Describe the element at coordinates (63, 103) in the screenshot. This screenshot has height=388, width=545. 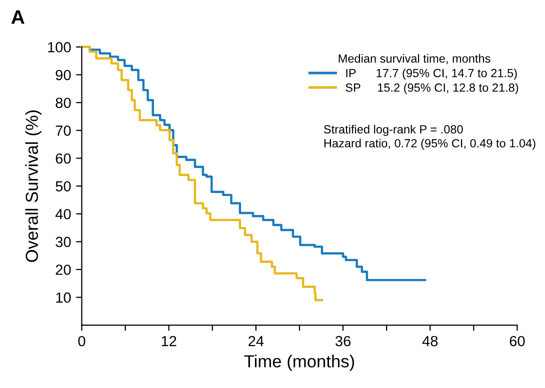
I see `y-tick-label: 80` at that location.